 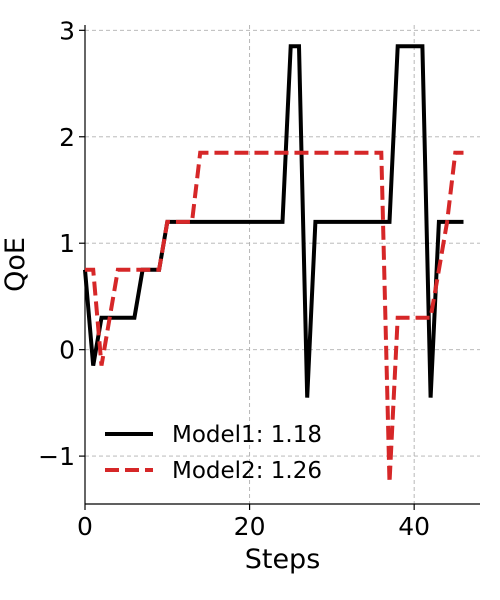 I want to click on x-tick-label: 0, so click(x=85, y=526).